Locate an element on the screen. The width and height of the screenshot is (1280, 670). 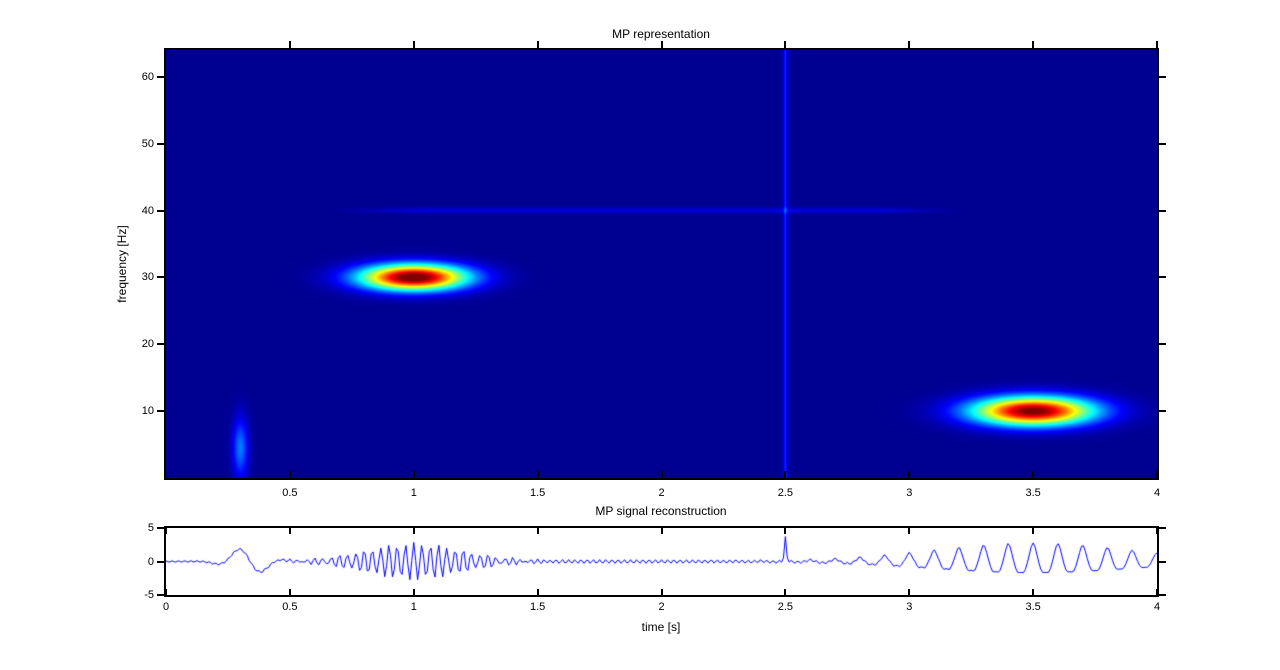
y-tick-label: 40 is located at coordinates (147, 210).